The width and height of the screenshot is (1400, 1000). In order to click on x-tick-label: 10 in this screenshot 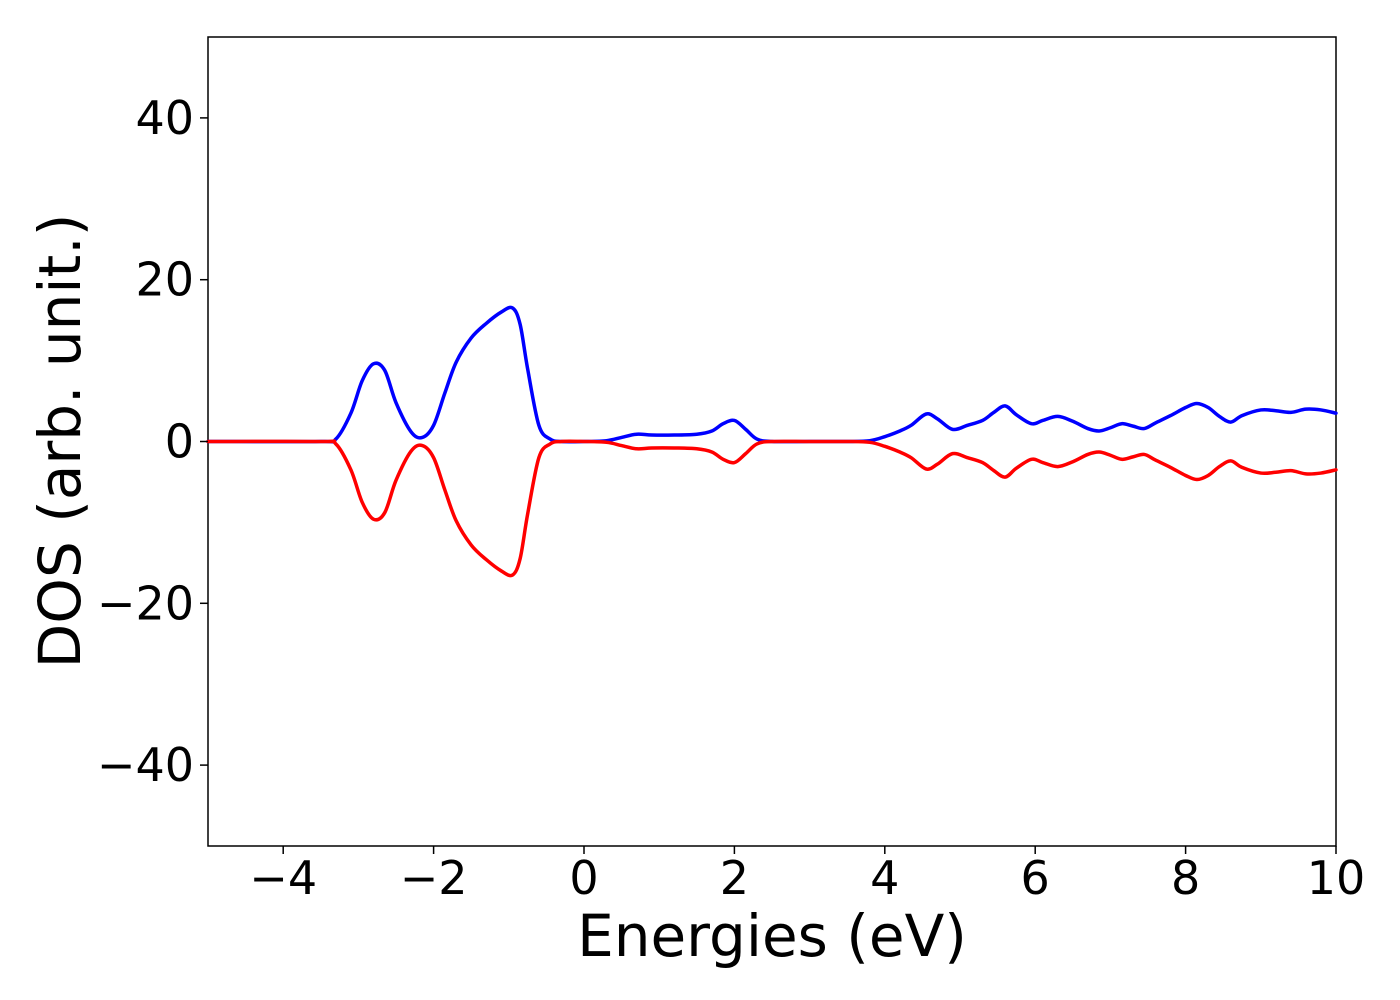, I will do `click(1336, 878)`.